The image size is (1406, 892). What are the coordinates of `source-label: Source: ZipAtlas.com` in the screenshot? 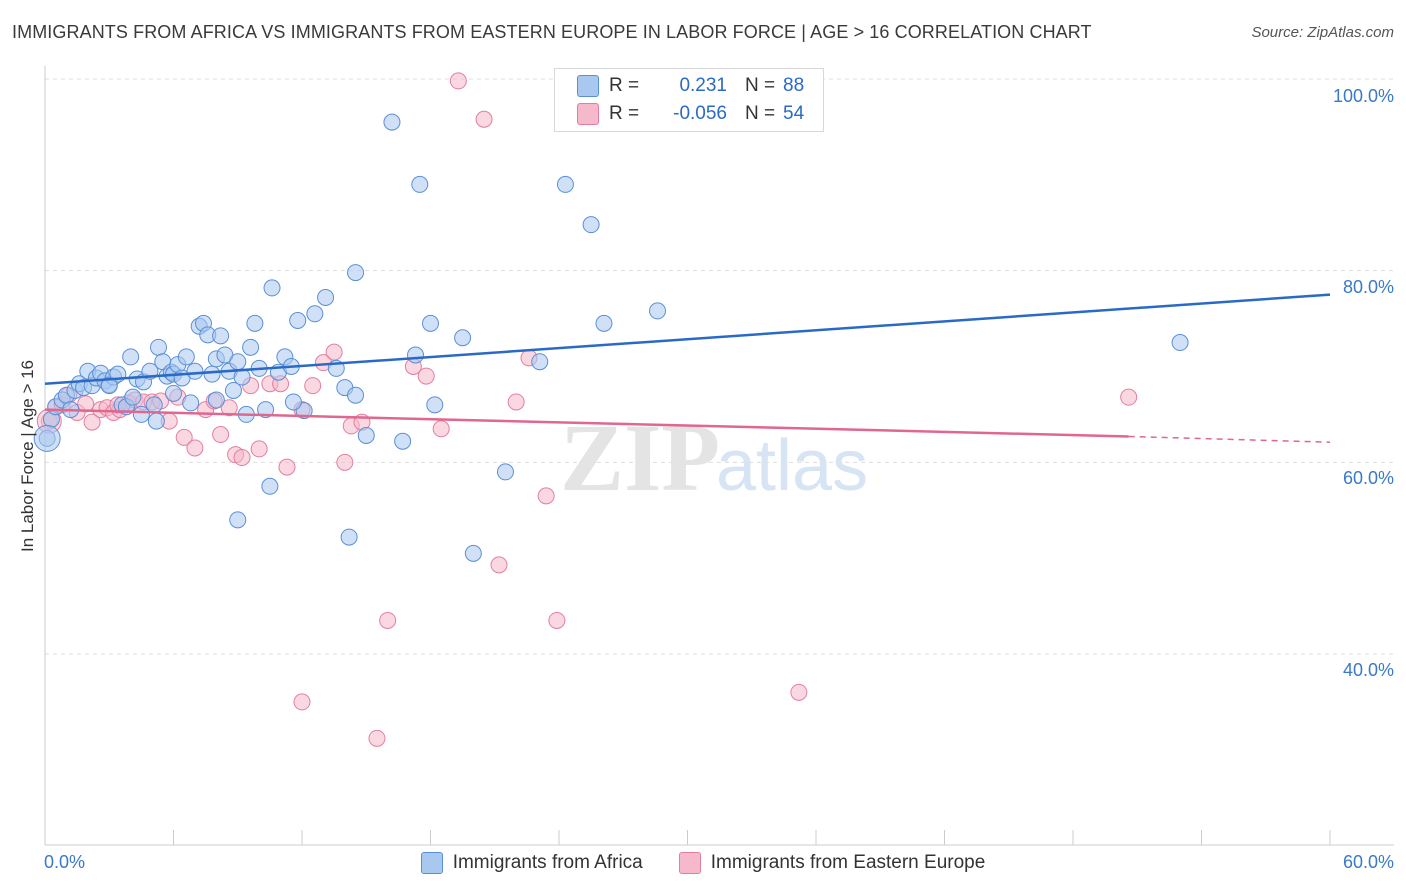 It's located at (1322, 32).